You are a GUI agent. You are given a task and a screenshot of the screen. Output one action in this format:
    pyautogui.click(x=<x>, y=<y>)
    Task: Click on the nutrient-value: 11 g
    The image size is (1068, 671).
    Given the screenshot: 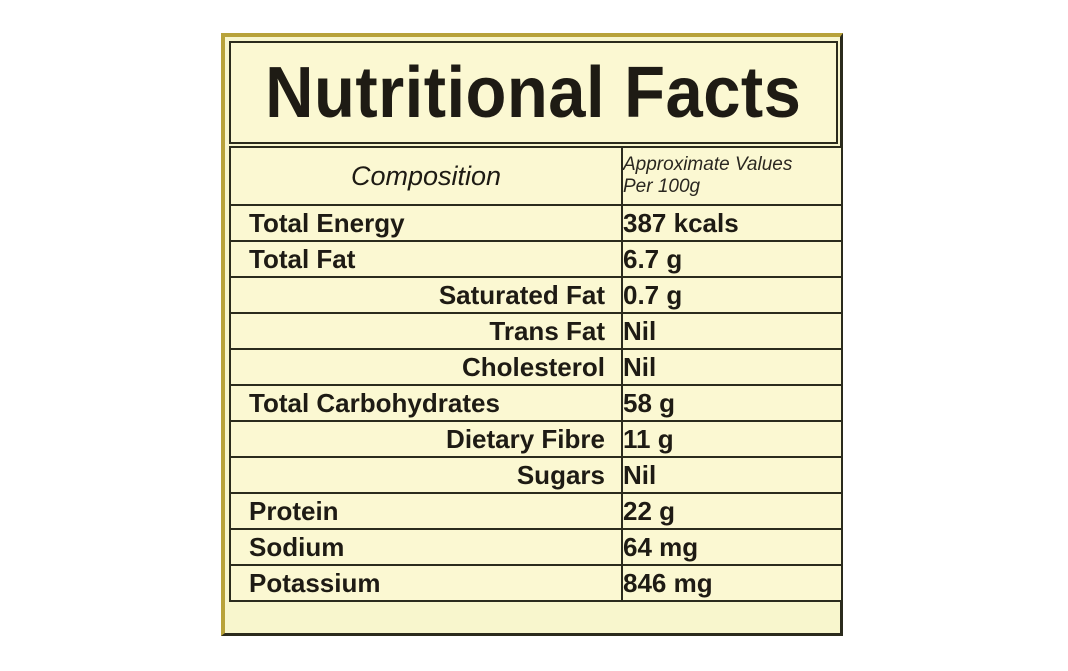 What is the action you would take?
    pyautogui.click(x=732, y=439)
    